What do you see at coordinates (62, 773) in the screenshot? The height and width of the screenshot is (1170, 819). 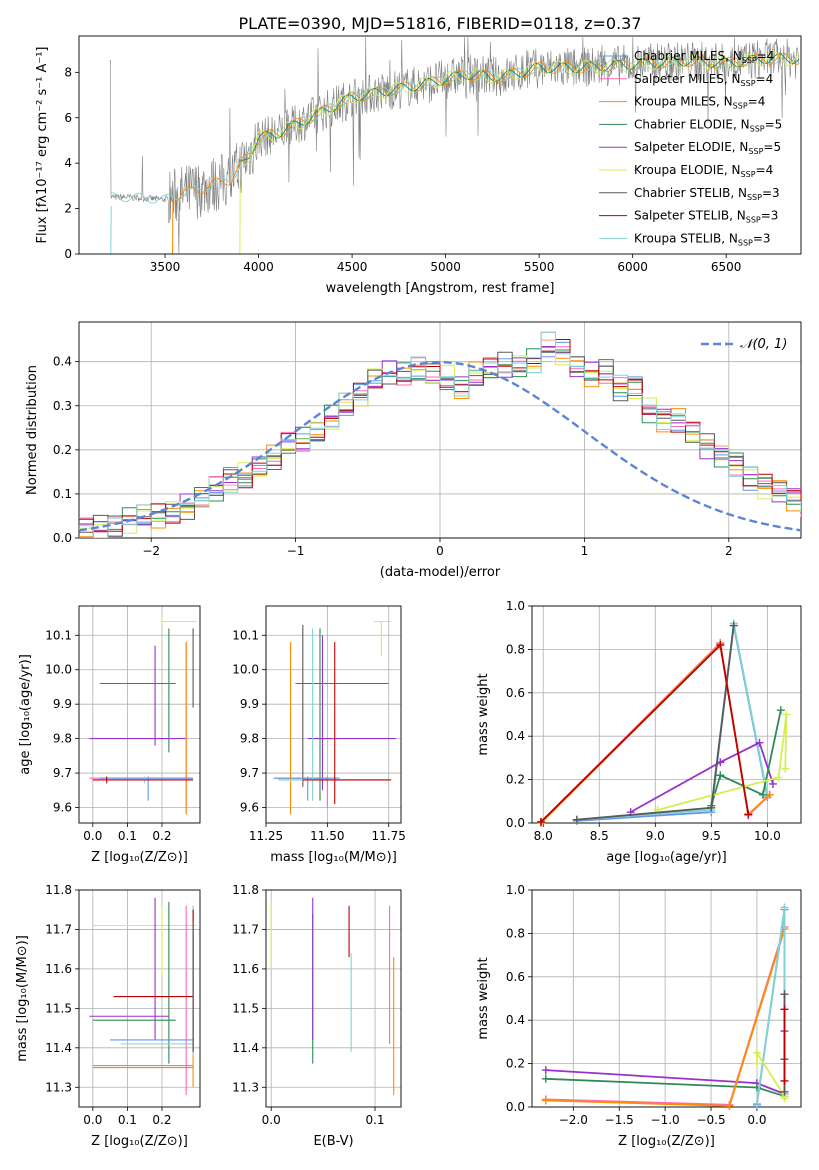 I see `y-tick-label: 9.7` at bounding box center [62, 773].